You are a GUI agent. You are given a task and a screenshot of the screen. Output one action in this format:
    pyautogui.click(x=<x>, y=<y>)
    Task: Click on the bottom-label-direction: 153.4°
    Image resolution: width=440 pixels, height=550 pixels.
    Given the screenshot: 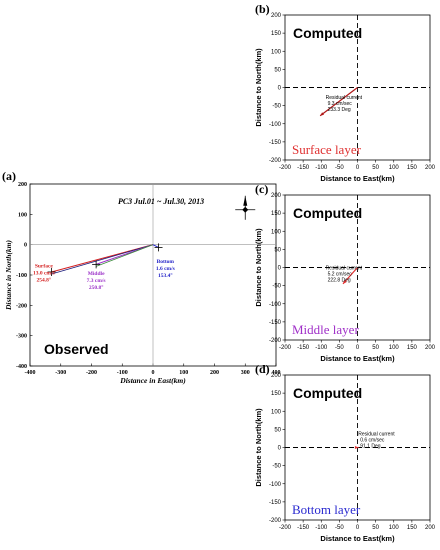 What is the action you would take?
    pyautogui.click(x=165, y=275)
    